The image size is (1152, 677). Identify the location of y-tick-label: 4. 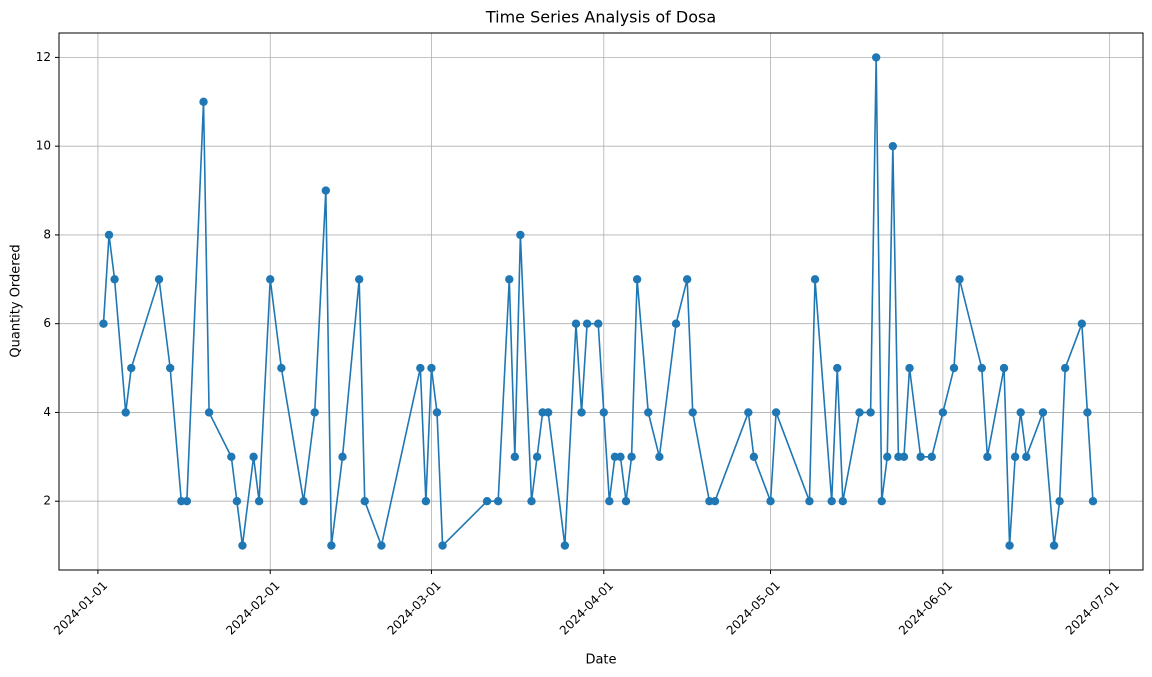
(47, 412).